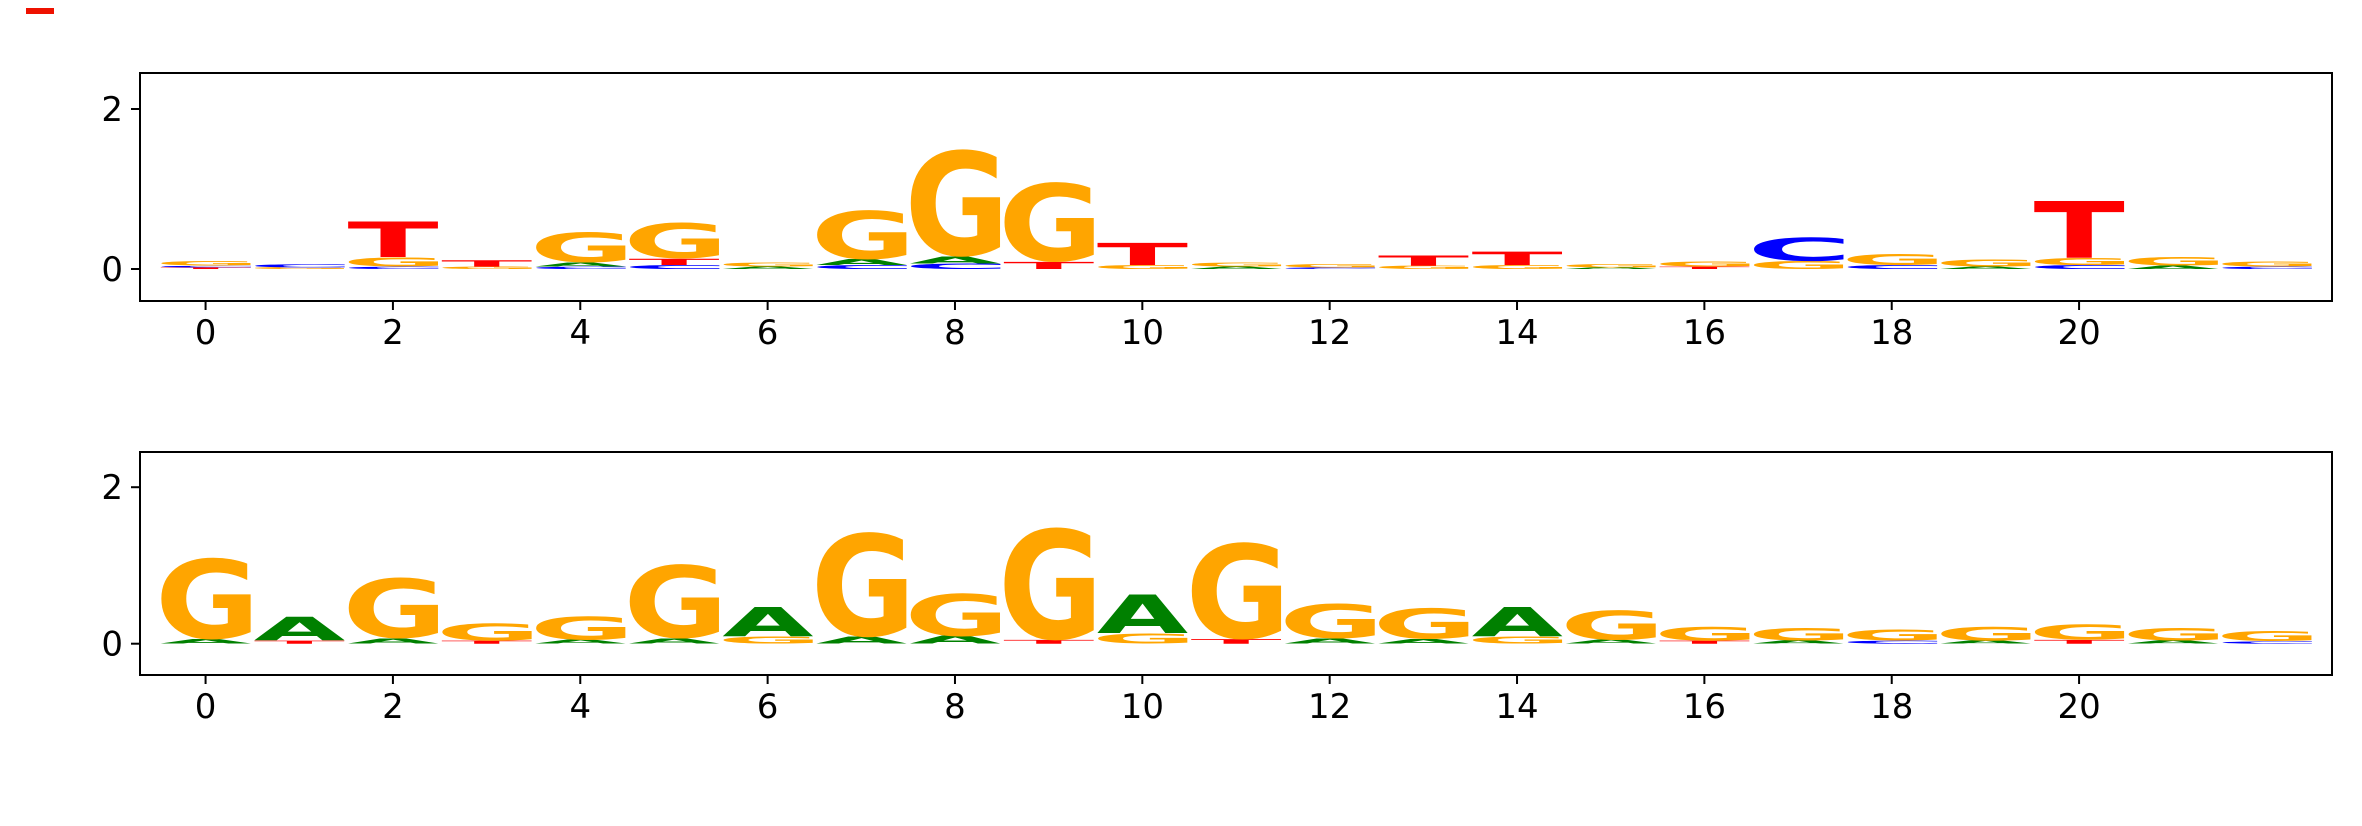 The width and height of the screenshot is (2362, 826). I want to click on x-tick-label: 10, so click(1142, 707).